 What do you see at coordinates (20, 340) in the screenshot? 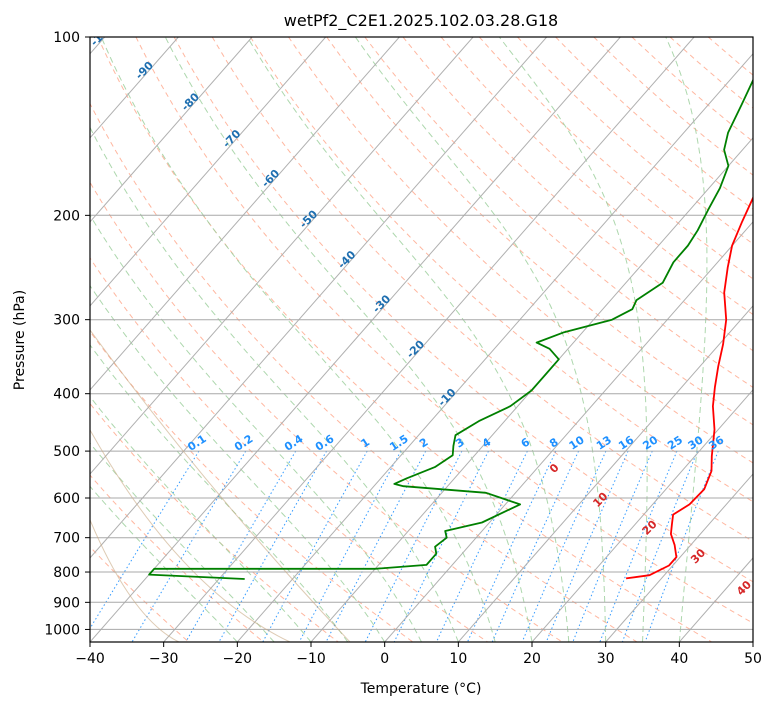
I see `y-axis-label: Pressure (hPa)` at bounding box center [20, 340].